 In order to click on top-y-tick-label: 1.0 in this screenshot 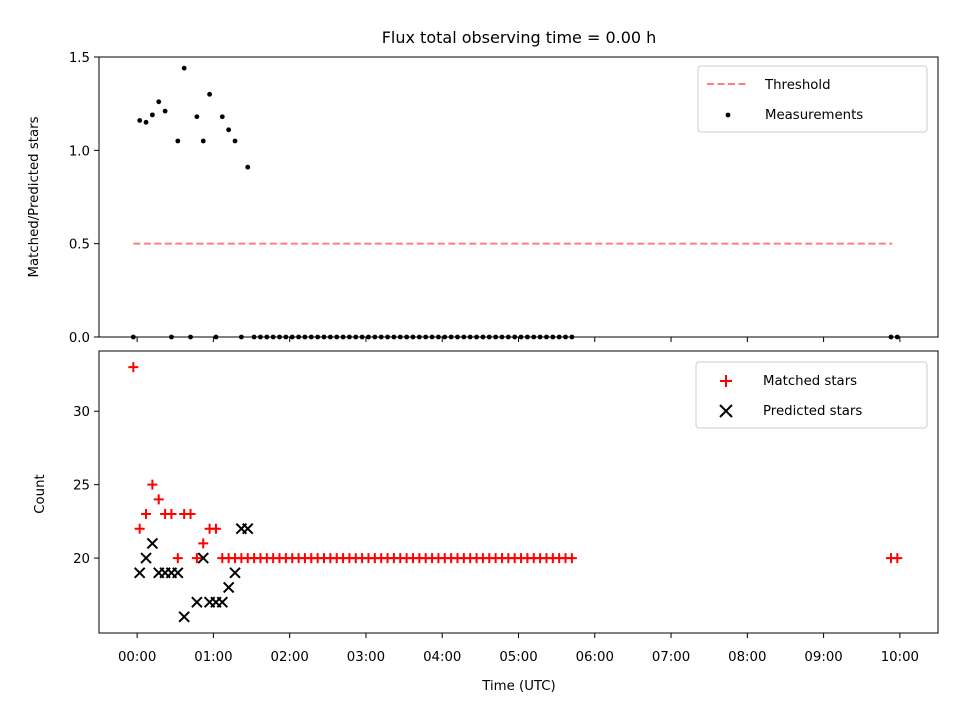, I will do `click(79, 151)`.